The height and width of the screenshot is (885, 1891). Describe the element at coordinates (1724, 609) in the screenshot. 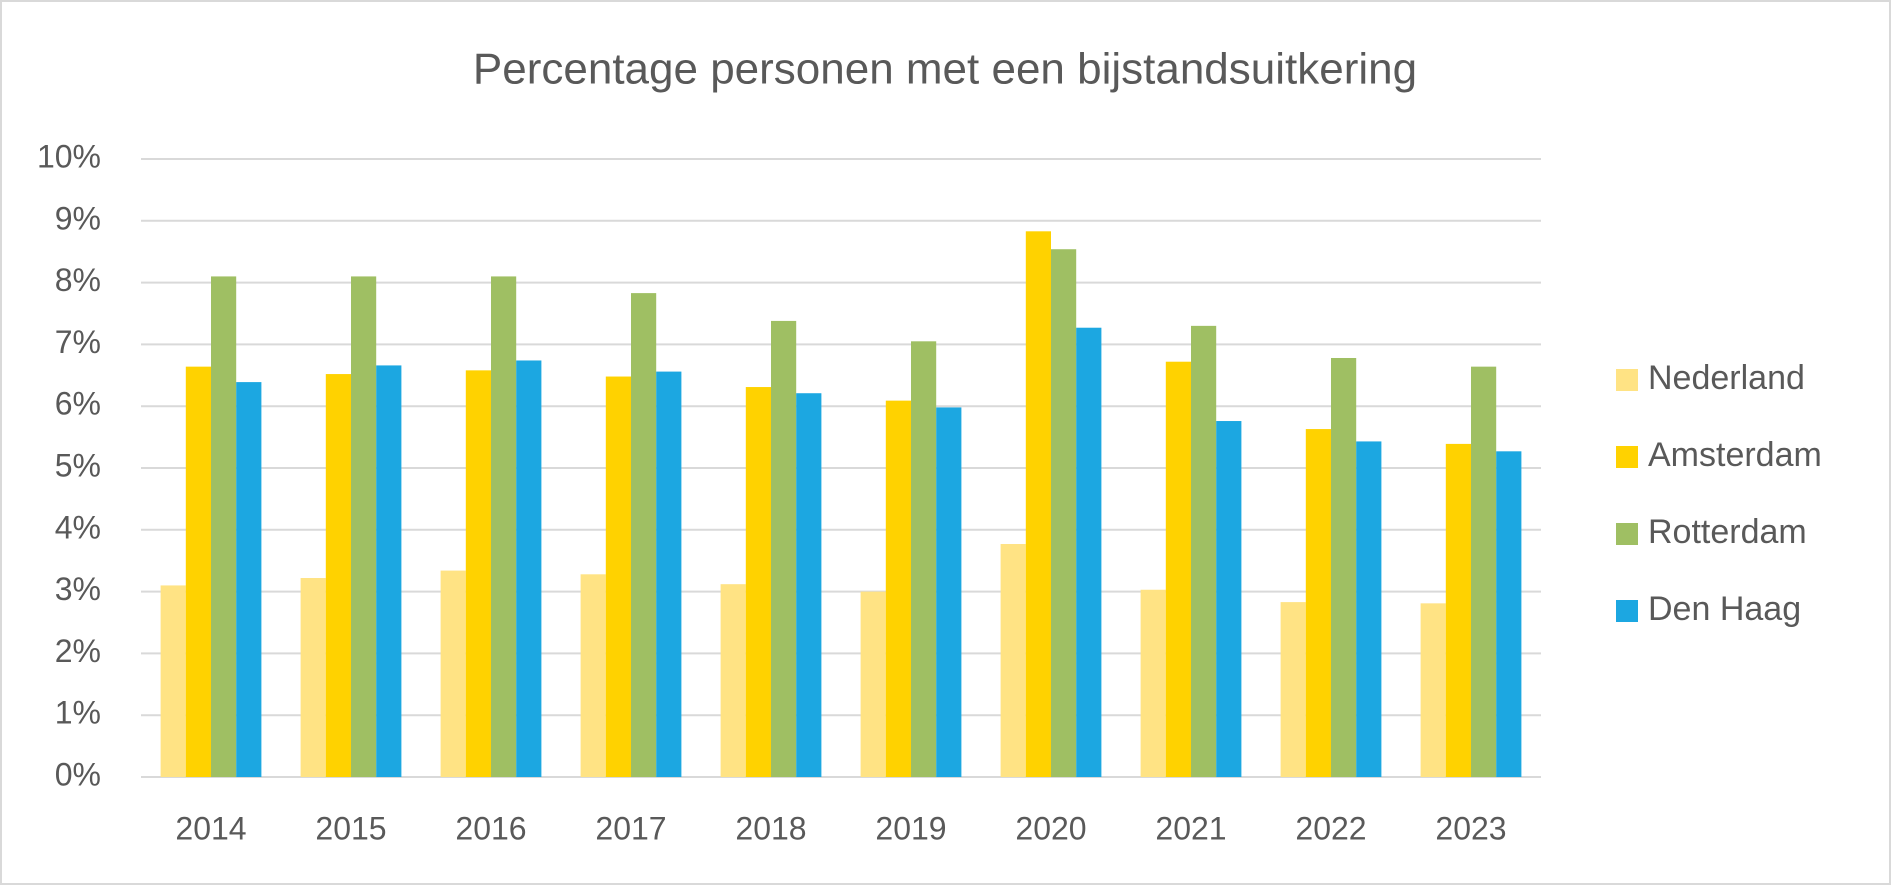

I see `legend-label: Den Haag` at that location.